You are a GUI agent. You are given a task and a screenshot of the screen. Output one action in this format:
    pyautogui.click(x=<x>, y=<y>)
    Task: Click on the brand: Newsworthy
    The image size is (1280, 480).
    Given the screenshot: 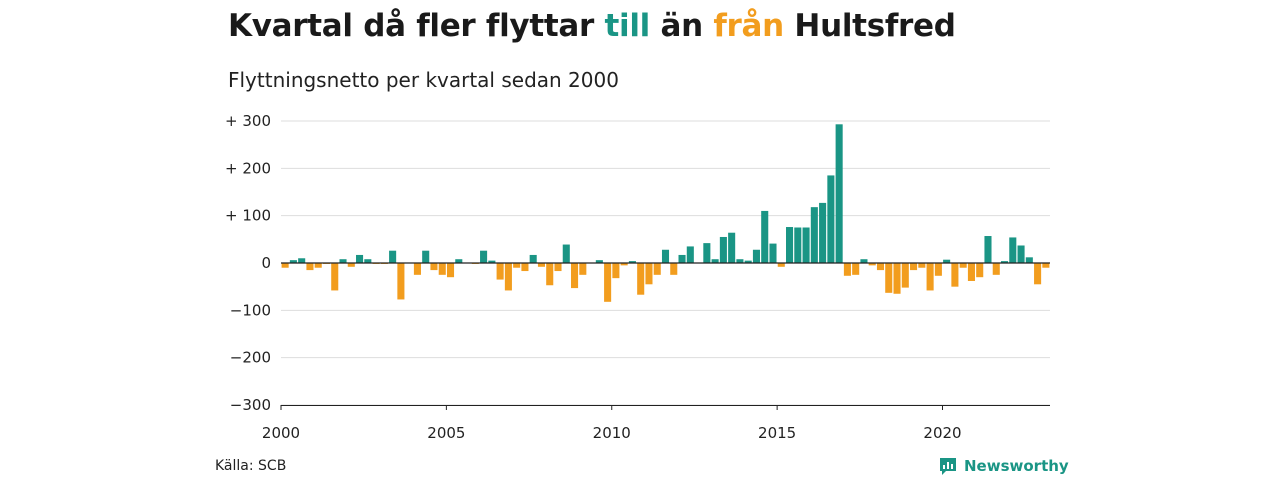 What is the action you would take?
    pyautogui.click(x=1003, y=466)
    